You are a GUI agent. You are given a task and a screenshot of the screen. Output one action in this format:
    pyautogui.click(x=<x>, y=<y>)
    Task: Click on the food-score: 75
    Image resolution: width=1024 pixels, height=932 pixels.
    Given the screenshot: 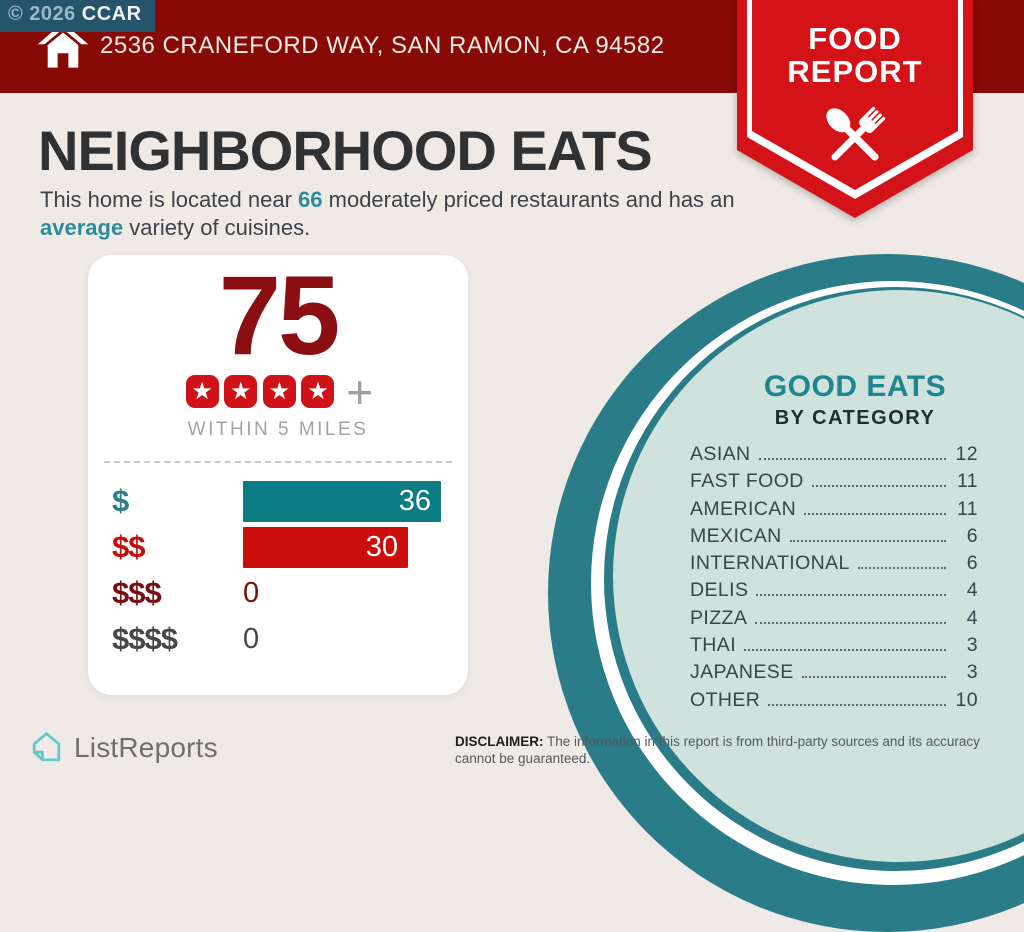 What is the action you would take?
    pyautogui.click(x=279, y=315)
    